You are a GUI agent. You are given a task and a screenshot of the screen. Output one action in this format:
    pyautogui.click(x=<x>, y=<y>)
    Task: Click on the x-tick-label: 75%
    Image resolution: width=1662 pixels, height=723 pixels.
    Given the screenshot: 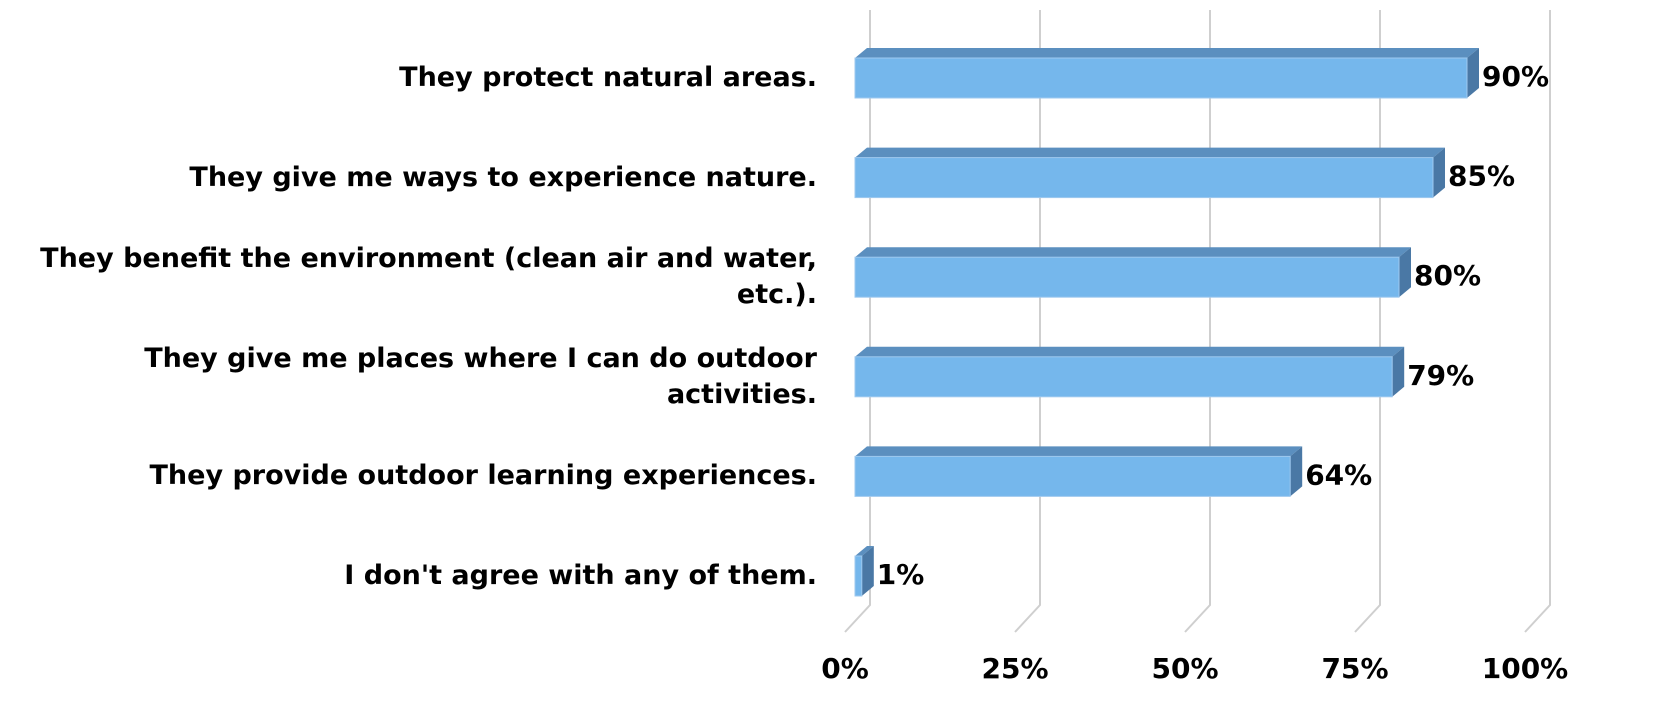 What is the action you would take?
    pyautogui.click(x=1354, y=668)
    